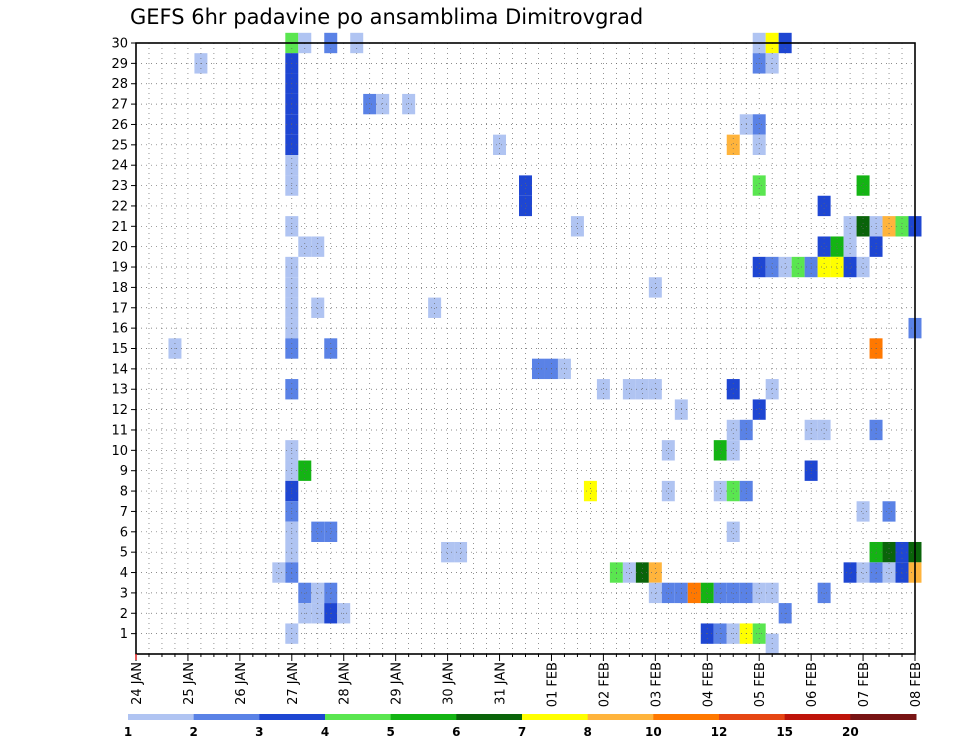 The height and width of the screenshot is (742, 960). What do you see at coordinates (124, 512) in the screenshot?
I see `y-tick-label: 7` at bounding box center [124, 512].